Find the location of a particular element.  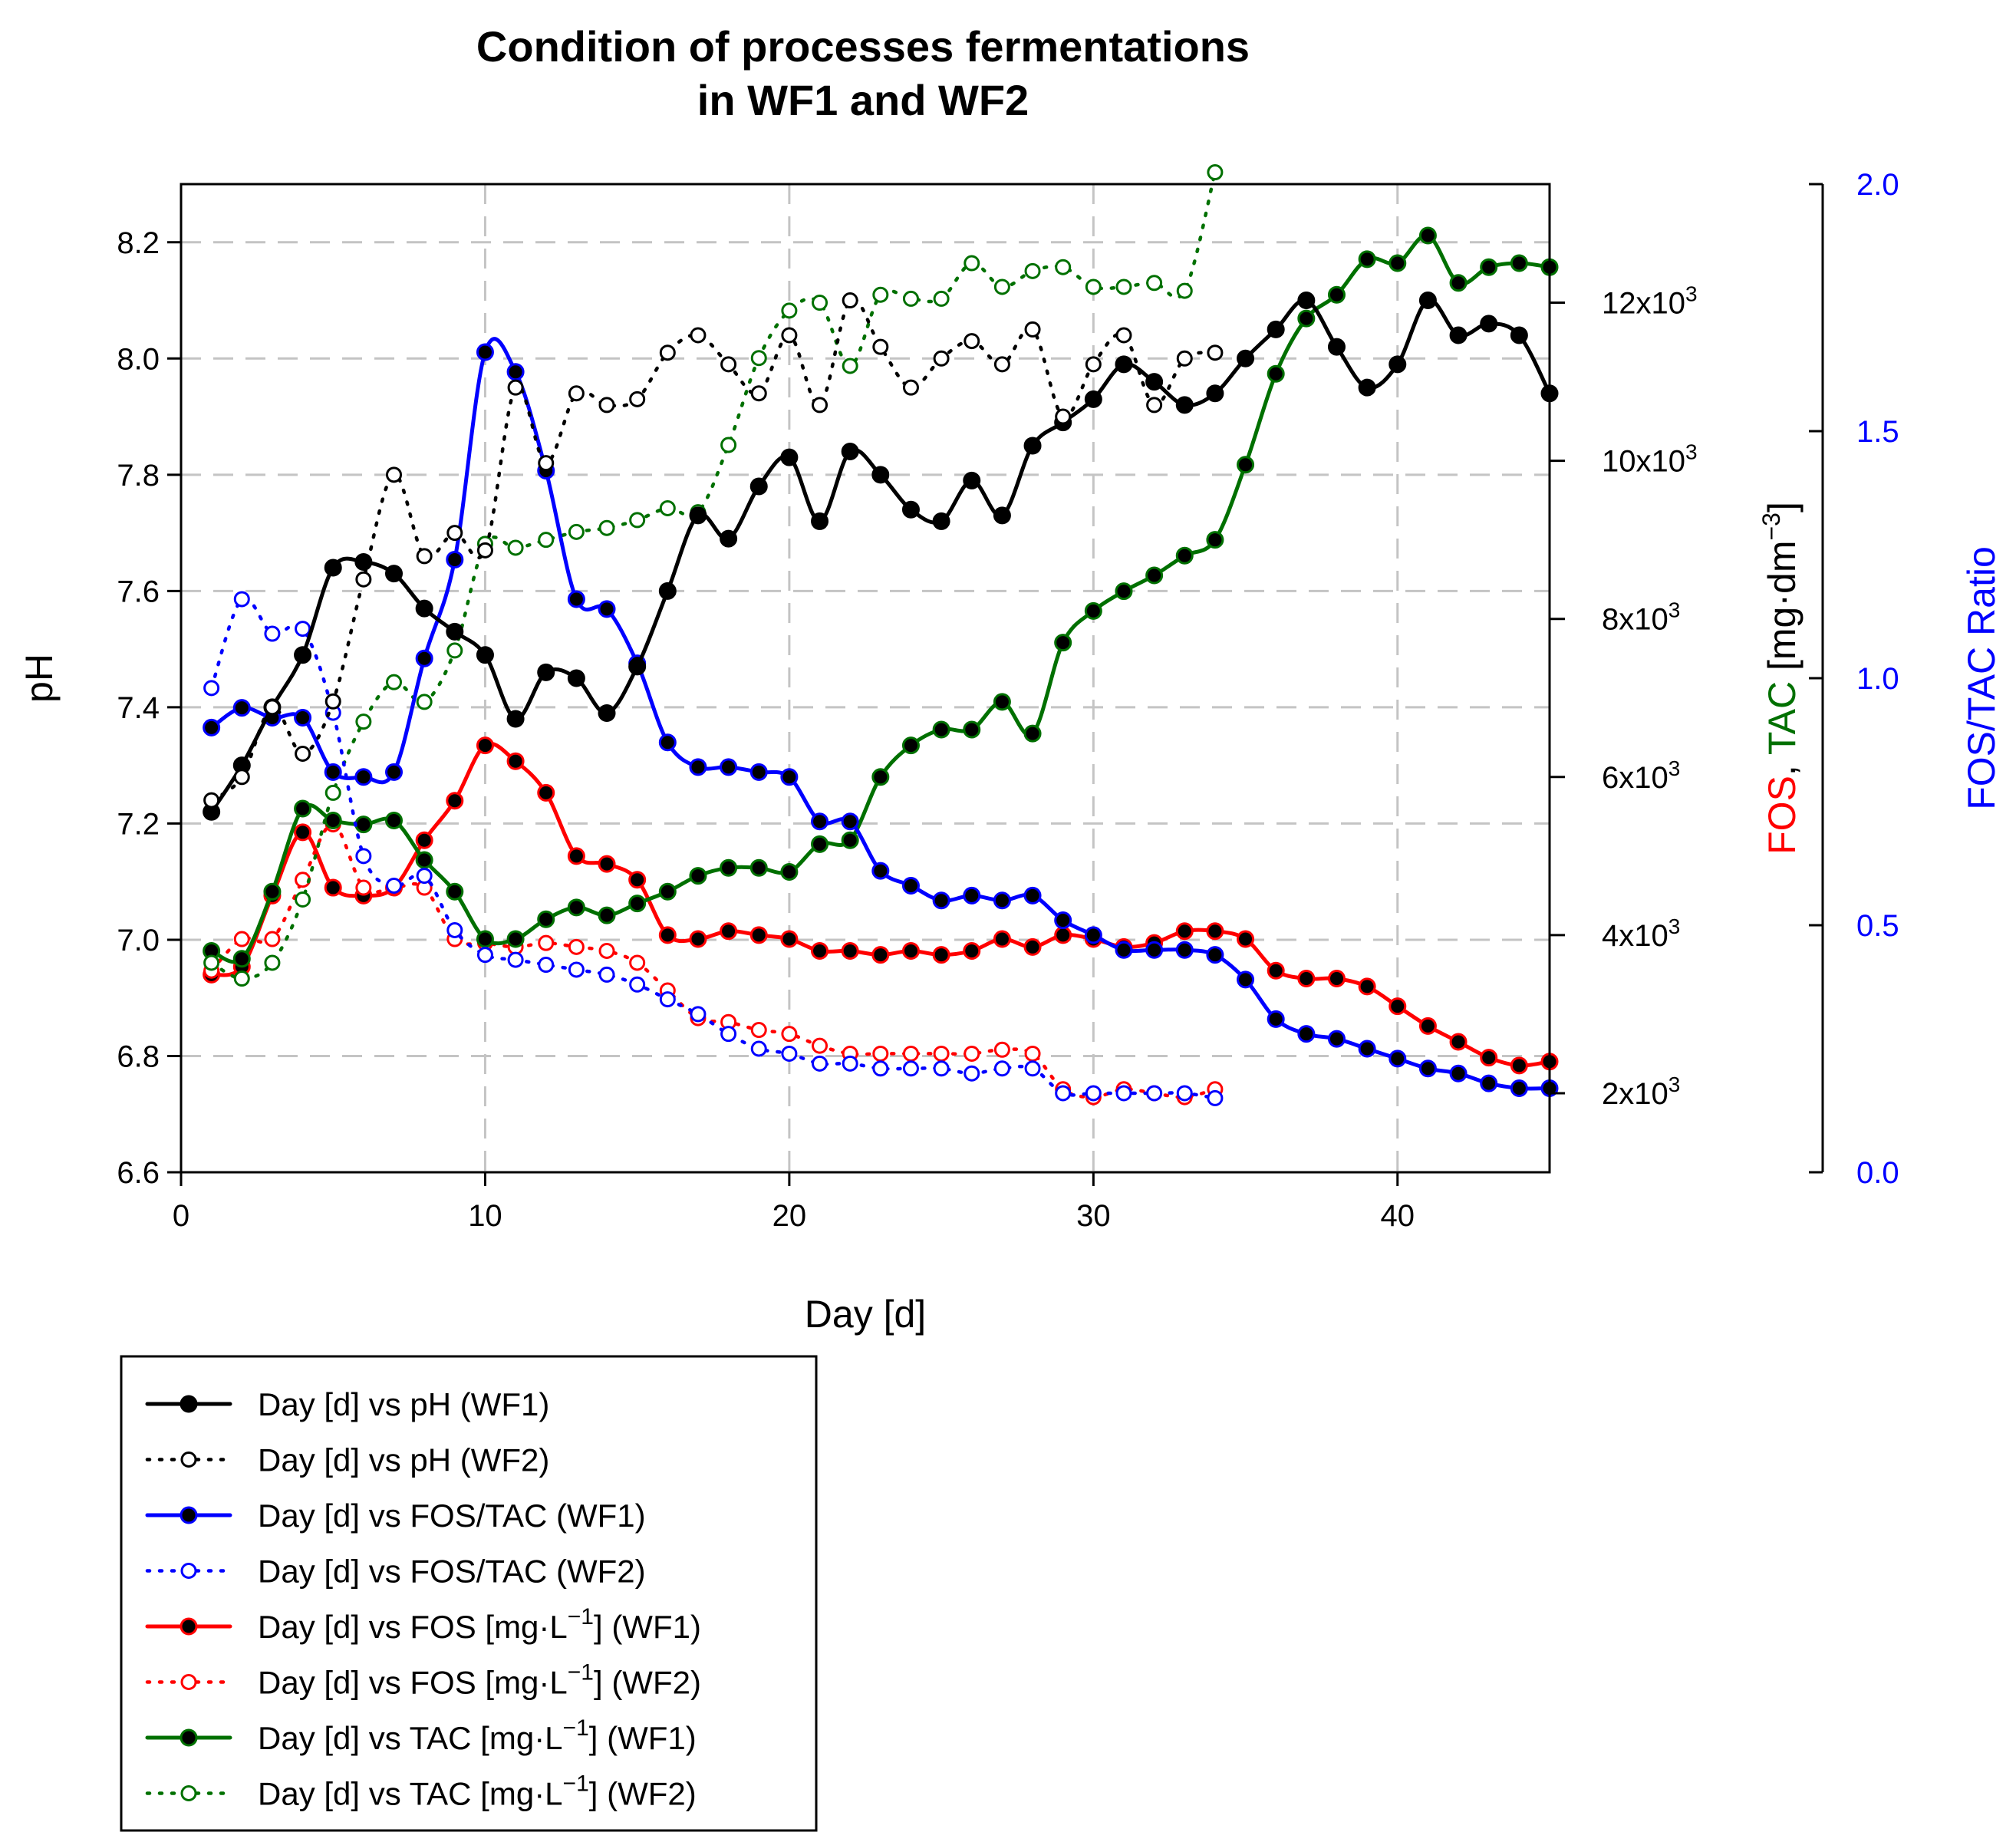

legend-label: Day [d] vs FOS/TAC (WF2) is located at coordinates (452, 1572).